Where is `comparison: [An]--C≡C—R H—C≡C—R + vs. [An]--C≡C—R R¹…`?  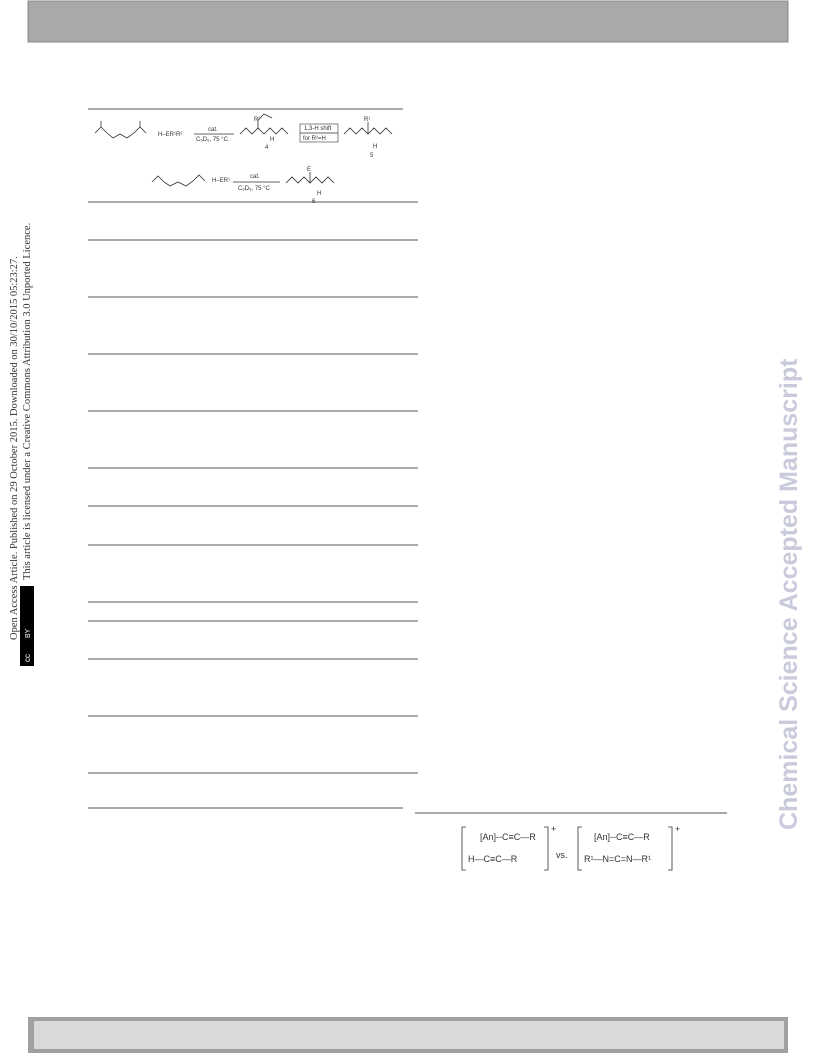 comparison: [An]--C≡C—R H—C≡C—R + vs. [An]--C≡C—R R¹… is located at coordinates (570, 847).